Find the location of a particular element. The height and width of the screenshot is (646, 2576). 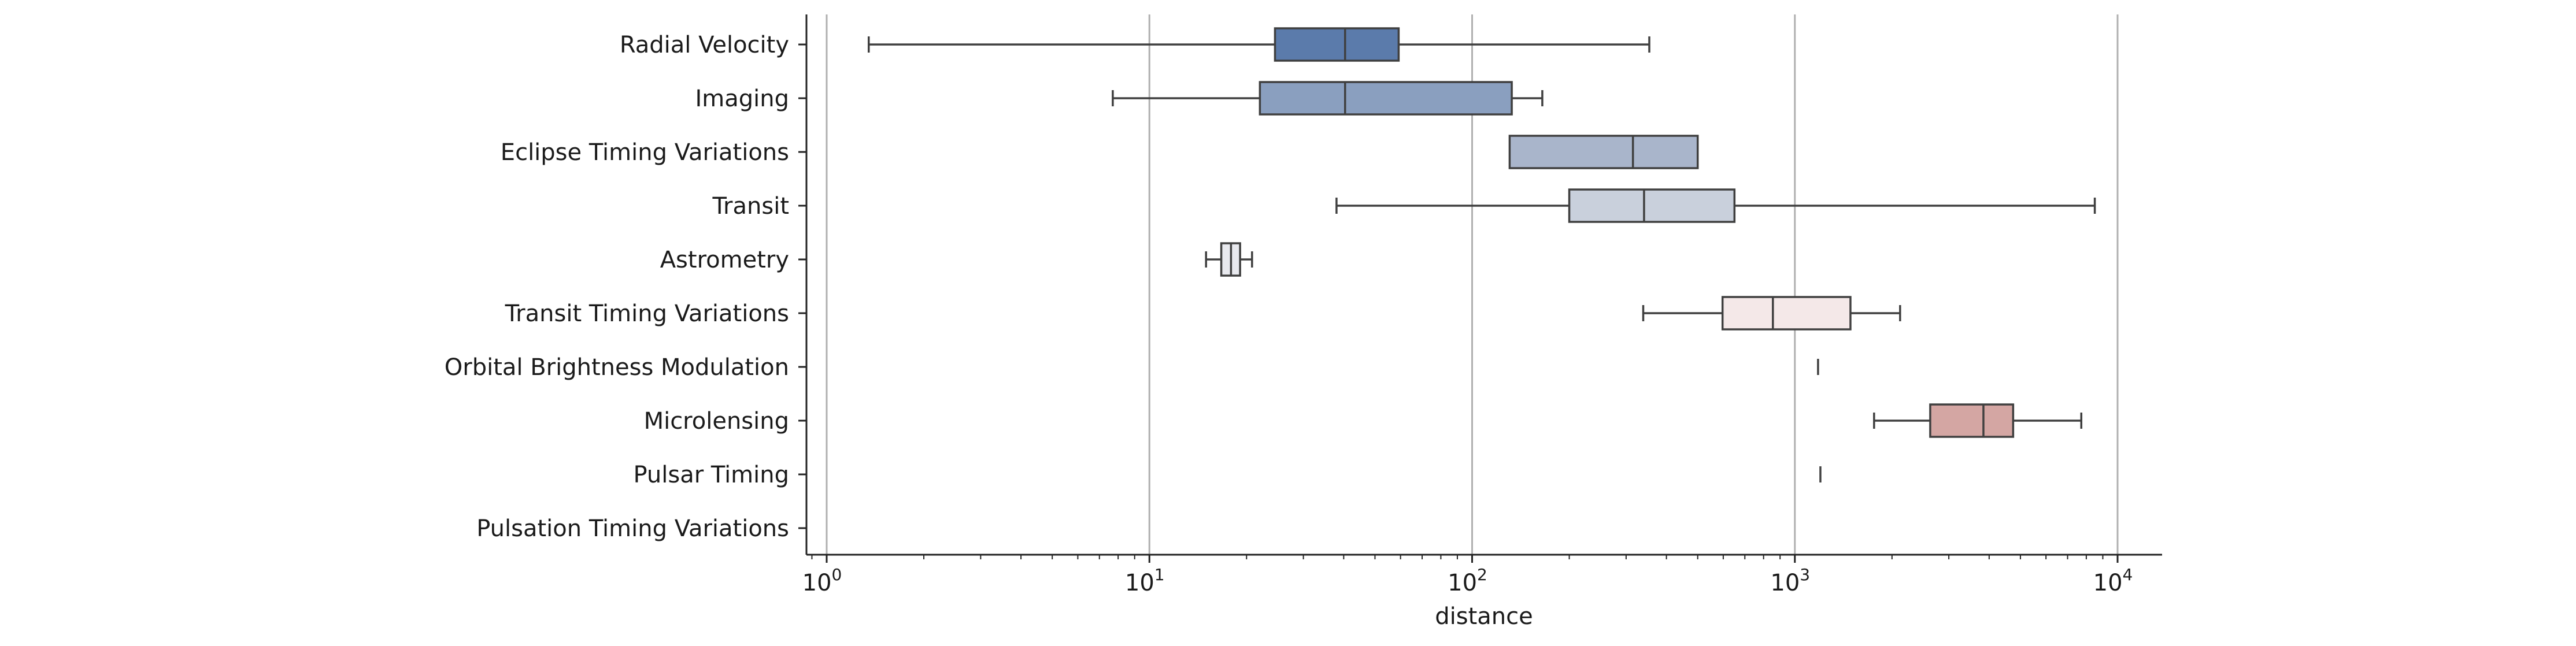

x-tick-label: 10¹ is located at coordinates (1145, 580).